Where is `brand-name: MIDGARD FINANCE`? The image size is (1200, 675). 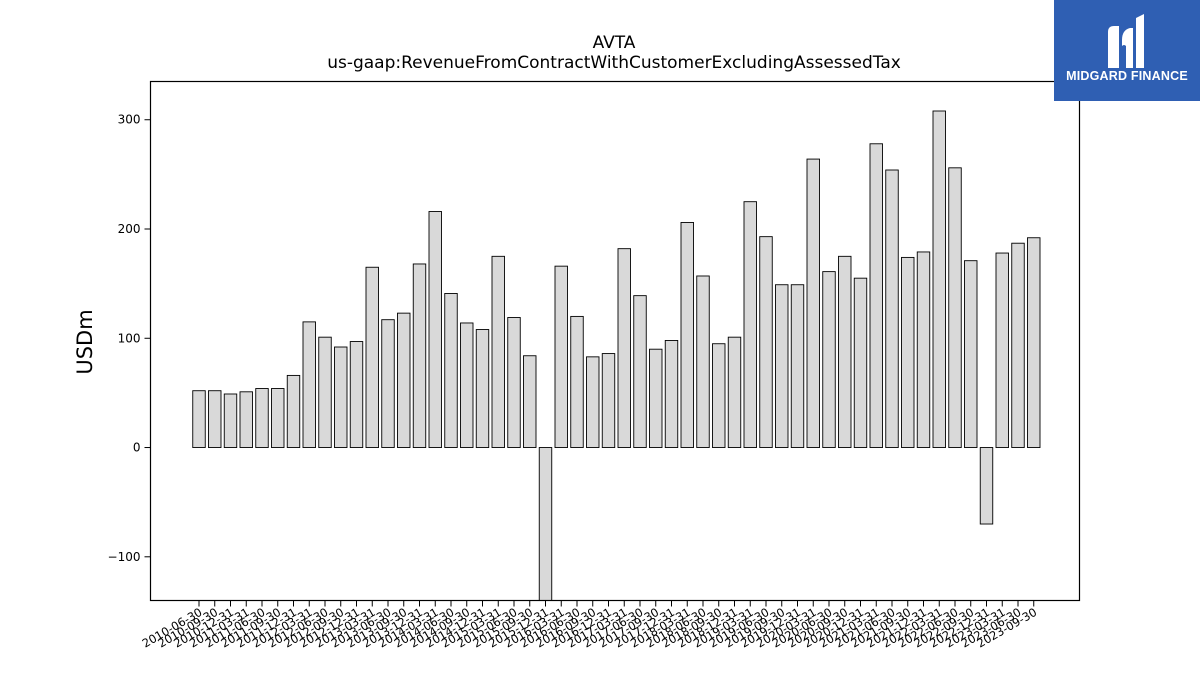 brand-name: MIDGARD FINANCE is located at coordinates (1127, 76).